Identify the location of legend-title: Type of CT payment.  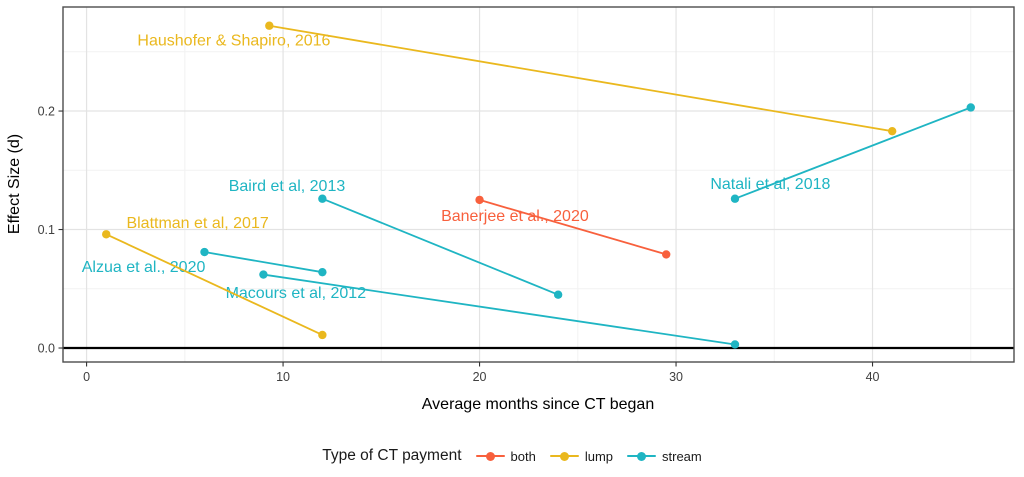
(392, 455).